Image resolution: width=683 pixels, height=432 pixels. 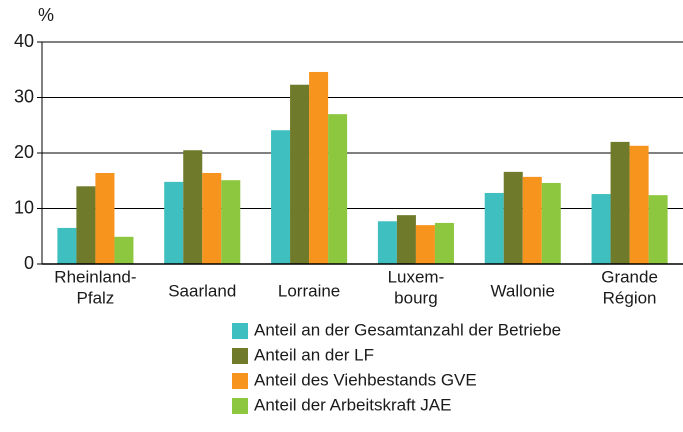 What do you see at coordinates (309, 290) in the screenshot?
I see `x-tick-label: Lorraine` at bounding box center [309, 290].